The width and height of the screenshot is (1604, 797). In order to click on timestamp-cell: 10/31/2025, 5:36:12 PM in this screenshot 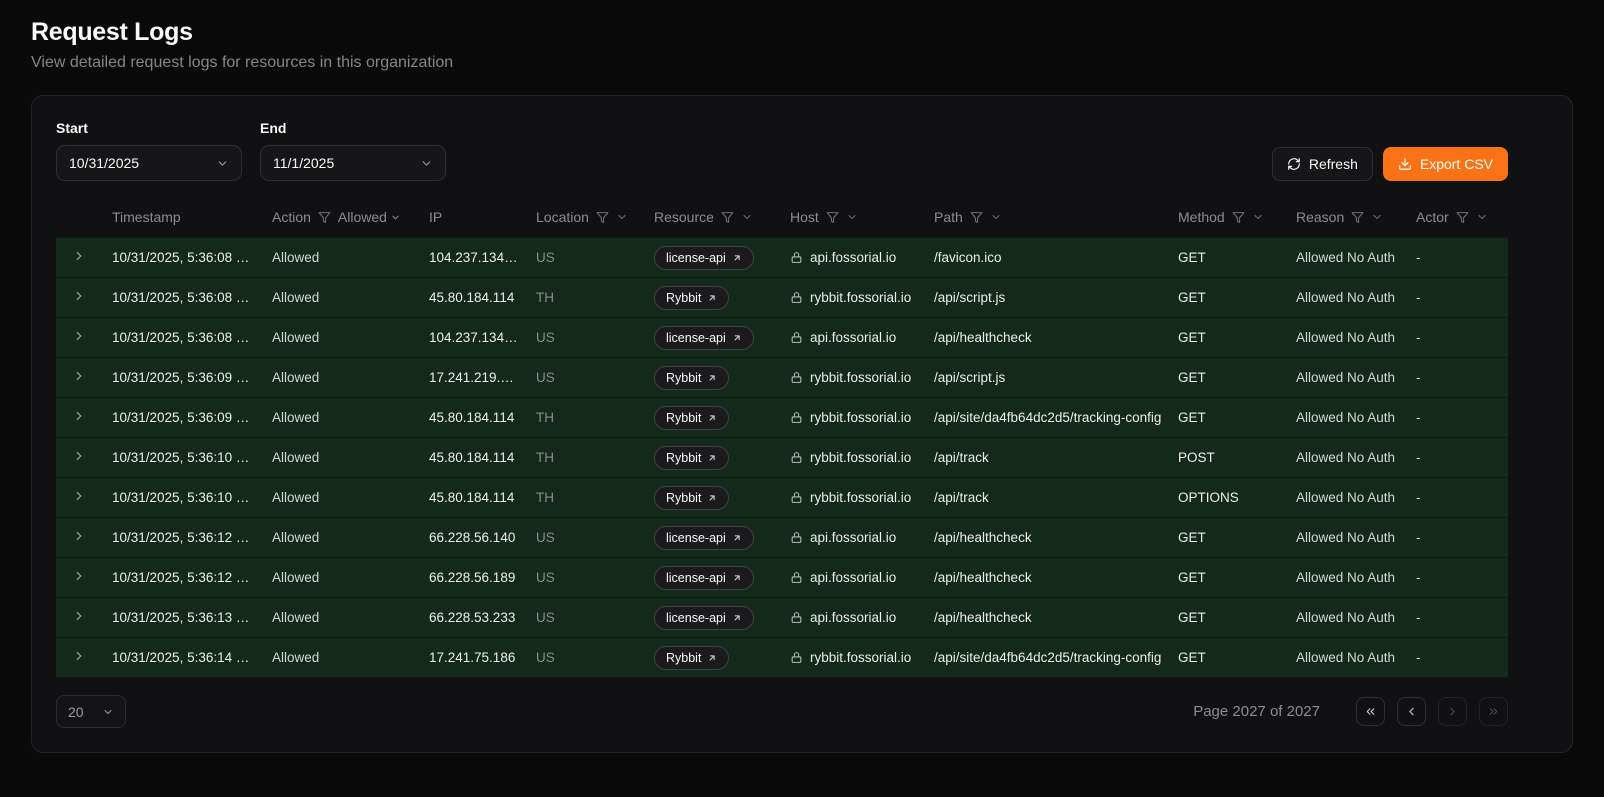, I will do `click(184, 537)`.